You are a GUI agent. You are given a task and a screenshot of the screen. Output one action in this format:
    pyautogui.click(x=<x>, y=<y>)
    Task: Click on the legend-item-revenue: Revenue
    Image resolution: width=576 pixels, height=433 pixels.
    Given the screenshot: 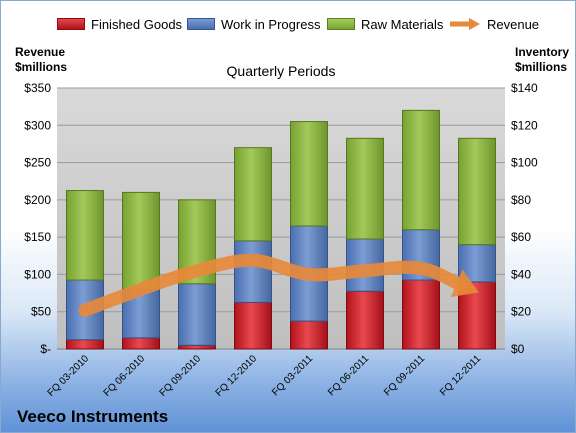 What is the action you would take?
    pyautogui.click(x=494, y=24)
    